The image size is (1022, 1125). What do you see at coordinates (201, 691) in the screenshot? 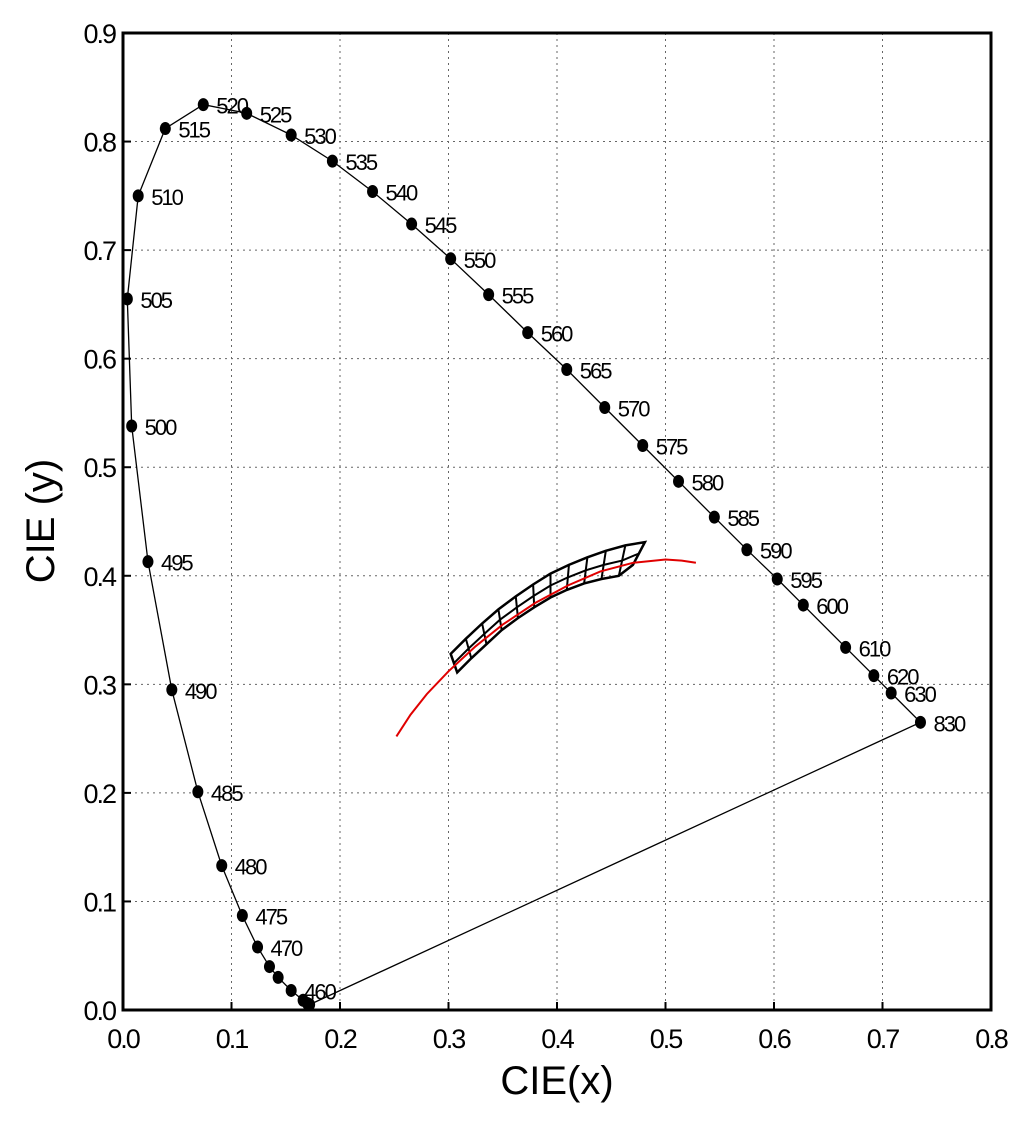
I see `wavelength-label: 490` at bounding box center [201, 691].